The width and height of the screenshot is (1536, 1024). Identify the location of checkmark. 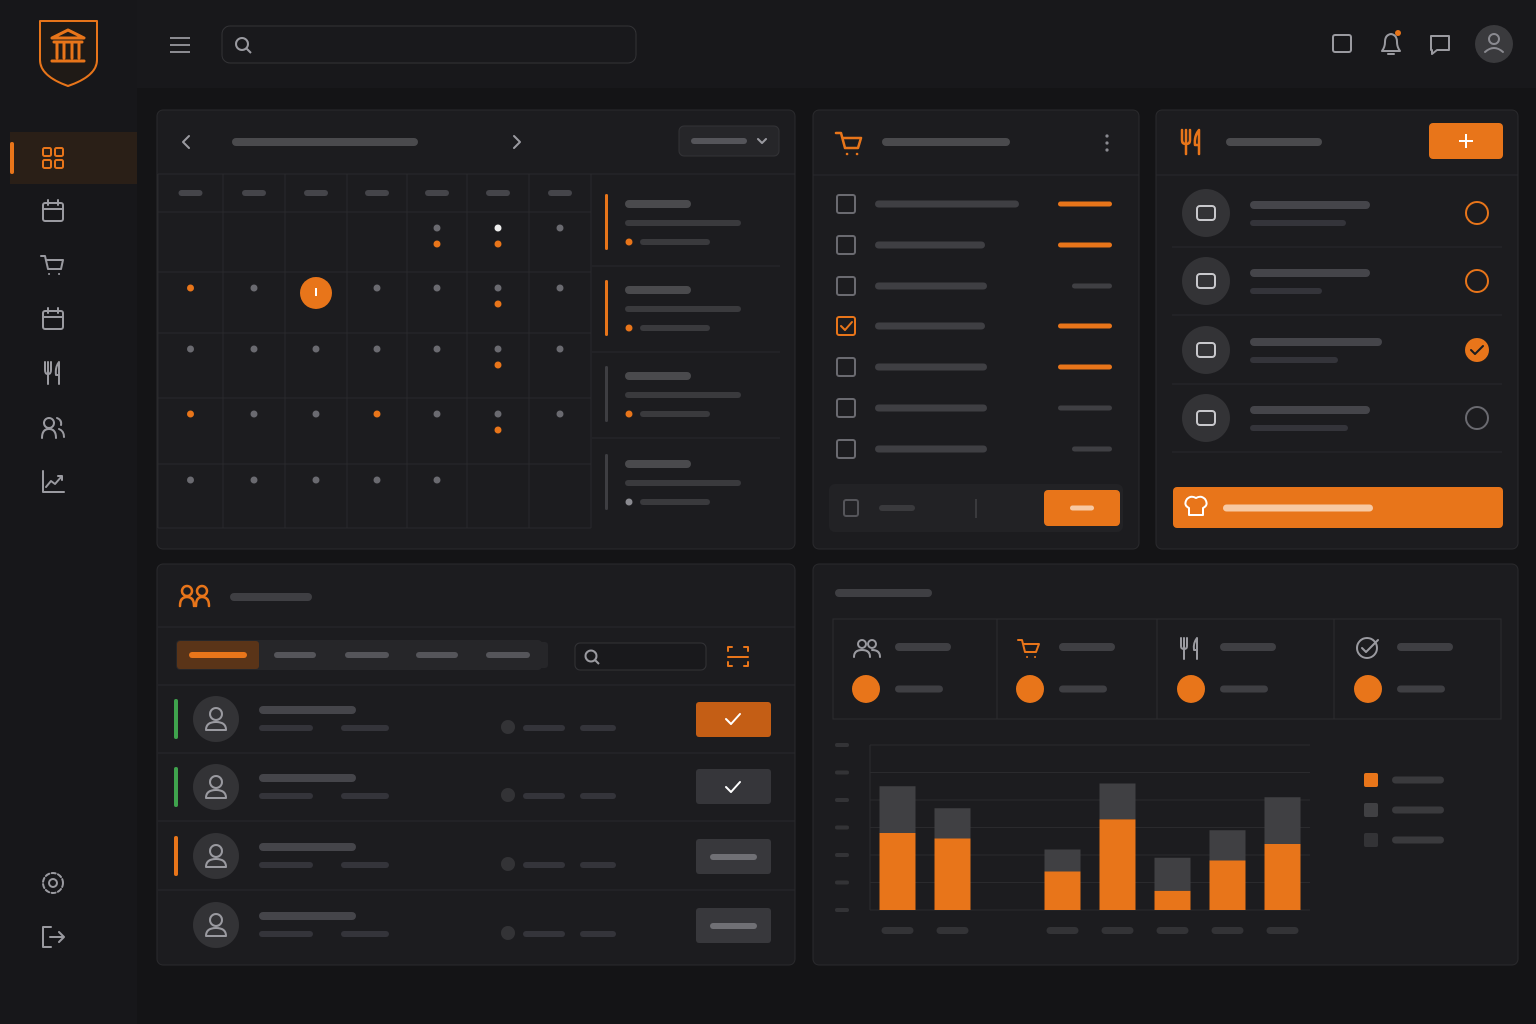
(733, 719).